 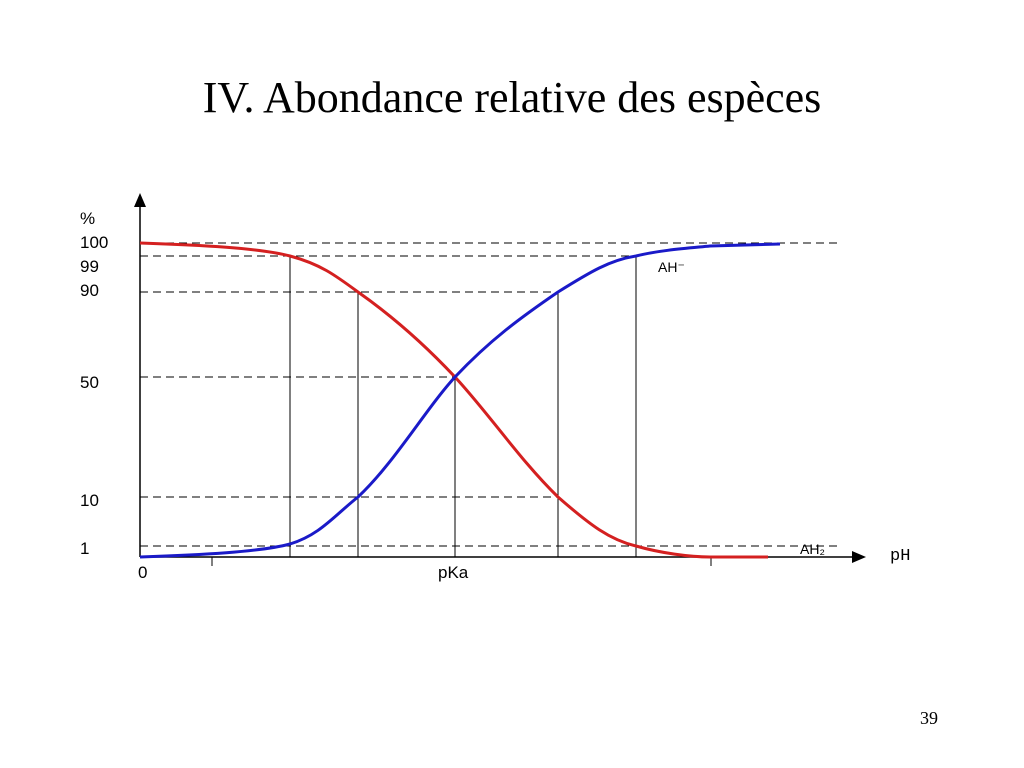 What do you see at coordinates (900, 556) in the screenshot?
I see `x-axis-label: pH` at bounding box center [900, 556].